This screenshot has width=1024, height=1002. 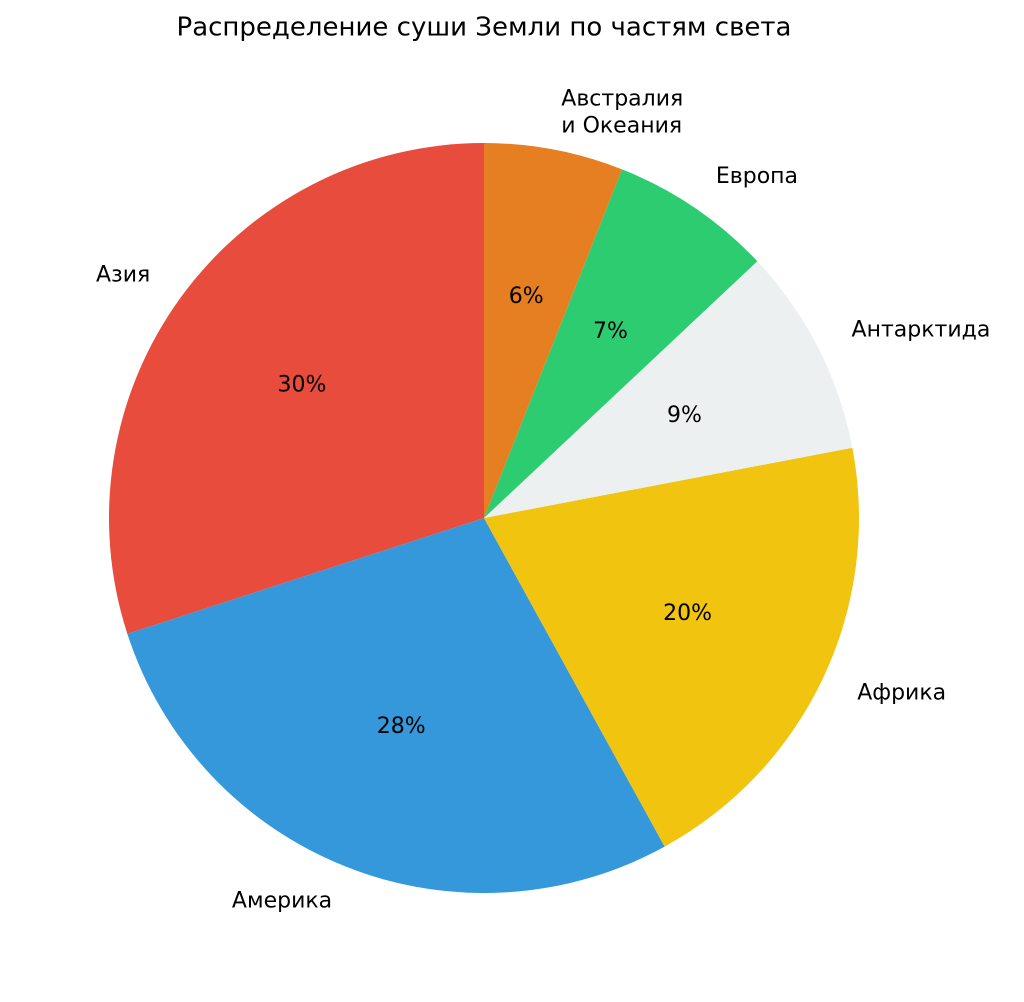 What do you see at coordinates (302, 385) in the screenshot?
I see `percent-label: 30%` at bounding box center [302, 385].